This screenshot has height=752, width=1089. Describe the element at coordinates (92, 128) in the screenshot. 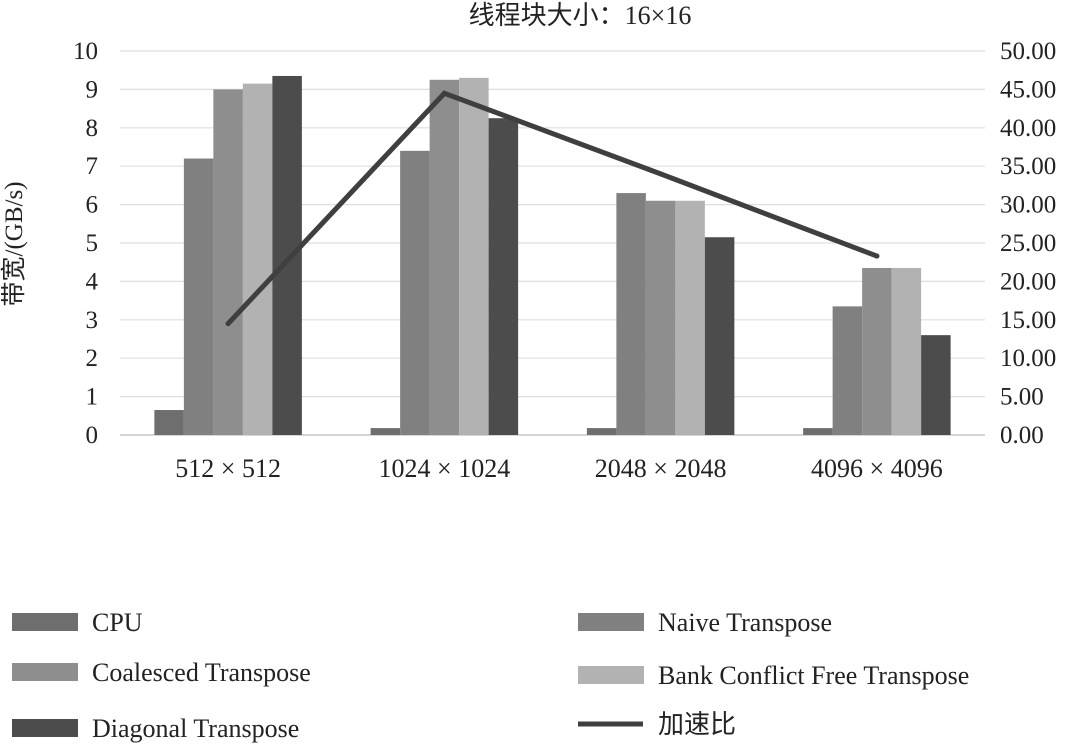

I see `left-tick-label: 8` at that location.